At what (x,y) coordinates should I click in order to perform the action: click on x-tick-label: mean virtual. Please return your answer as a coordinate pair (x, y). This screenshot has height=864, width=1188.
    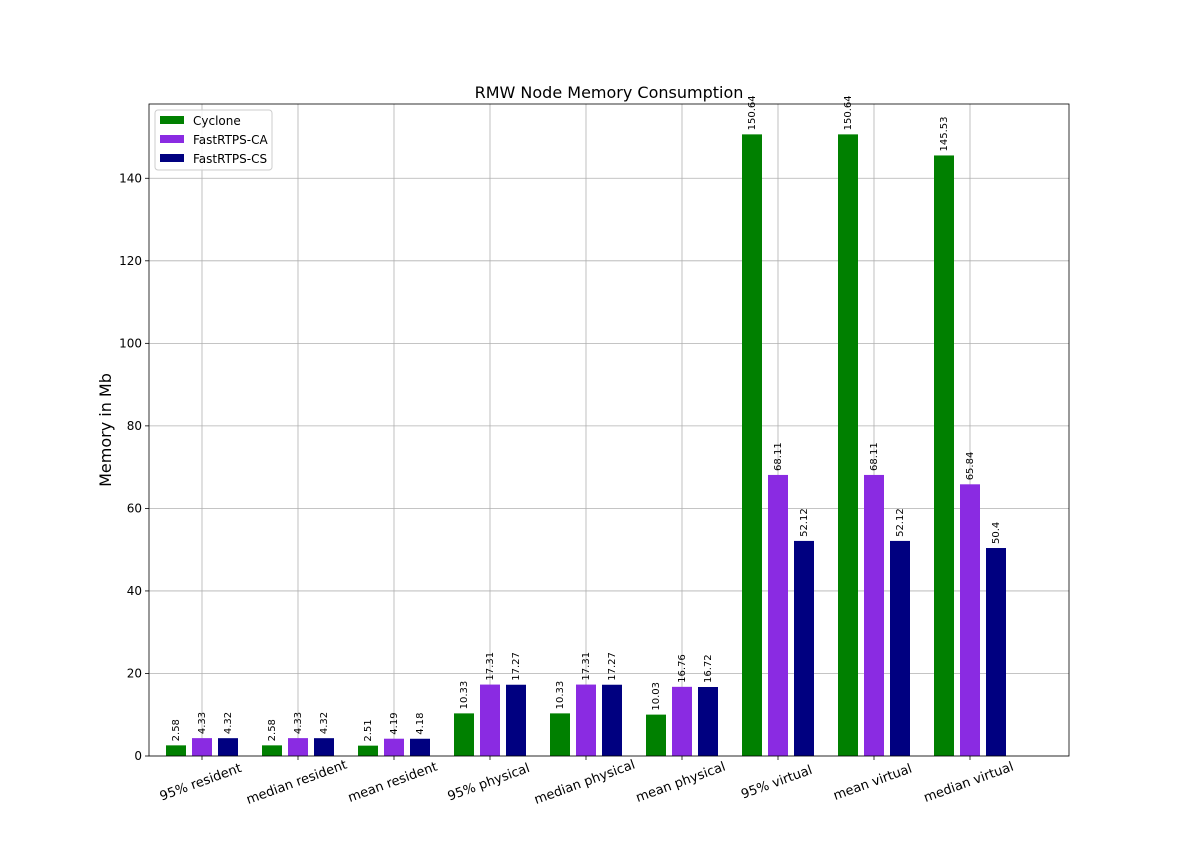
    Looking at the image, I should click on (872, 783).